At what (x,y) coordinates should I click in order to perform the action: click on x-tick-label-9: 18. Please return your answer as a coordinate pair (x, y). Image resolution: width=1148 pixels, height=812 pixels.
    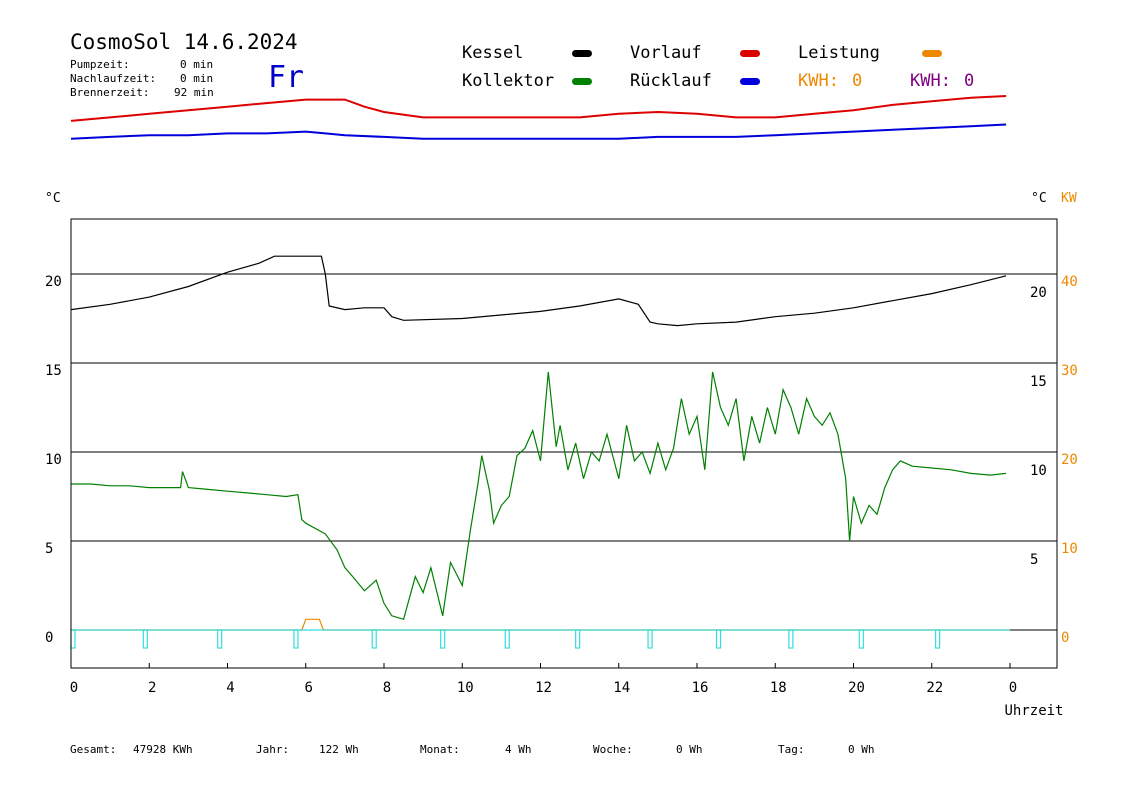
    Looking at the image, I should click on (778, 688).